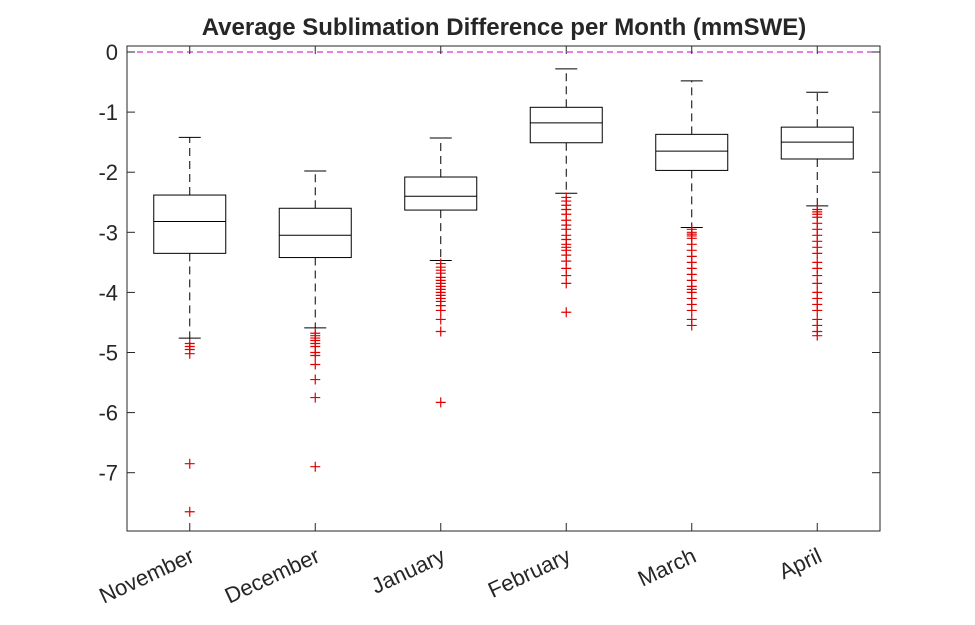 The height and width of the screenshot is (625, 975). What do you see at coordinates (692, 152) in the screenshot?
I see `box-march` at bounding box center [692, 152].